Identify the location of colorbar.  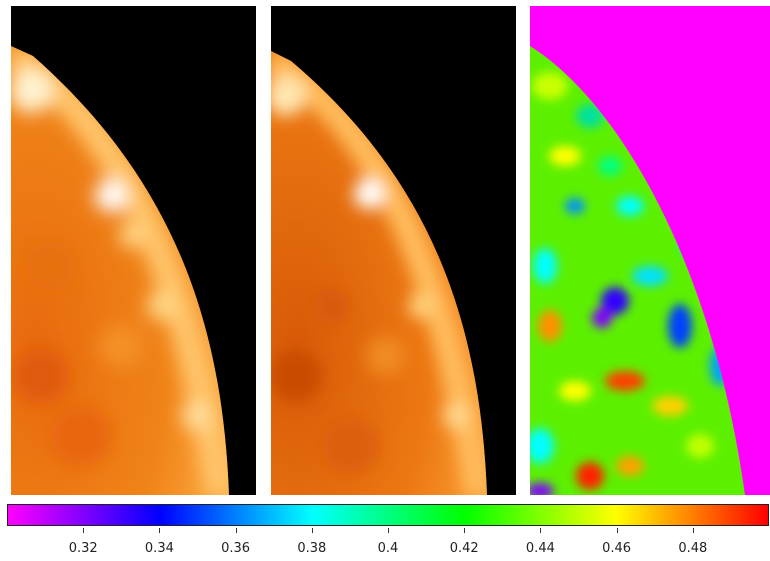
(388, 515).